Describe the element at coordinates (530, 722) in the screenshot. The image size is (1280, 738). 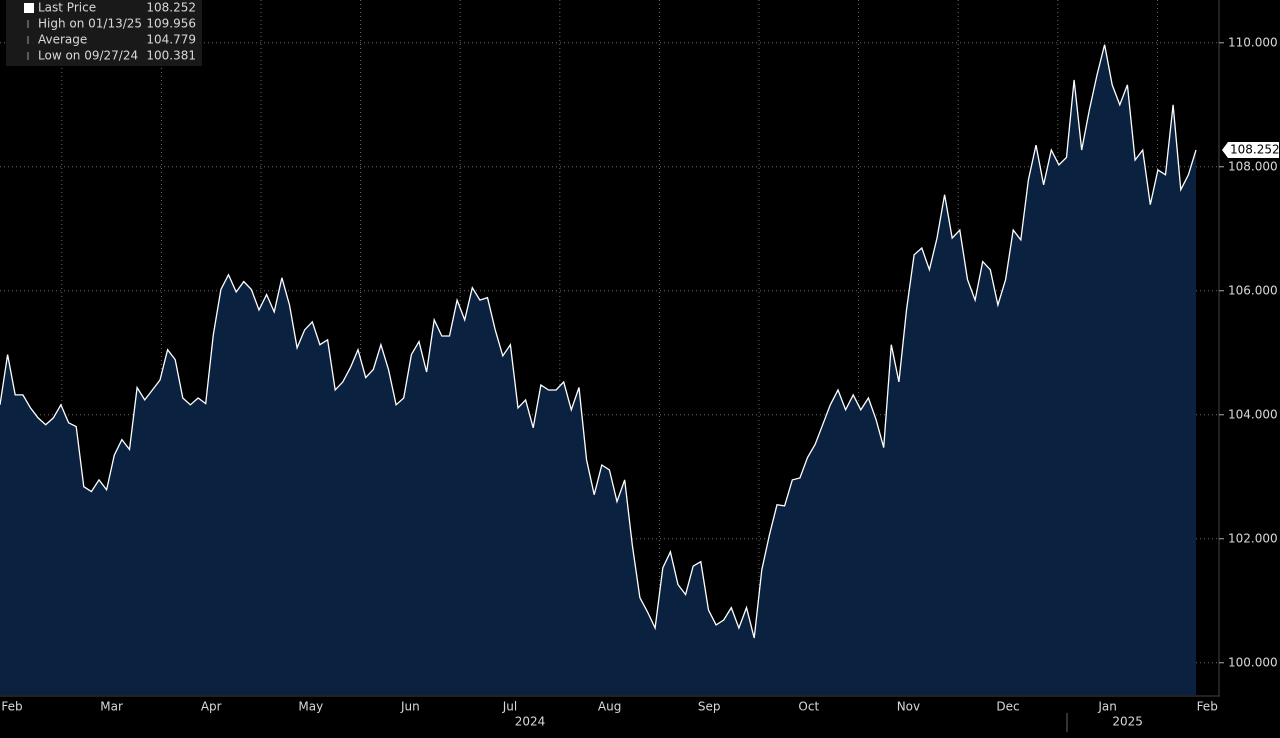
I see `year-label: 2024` at that location.